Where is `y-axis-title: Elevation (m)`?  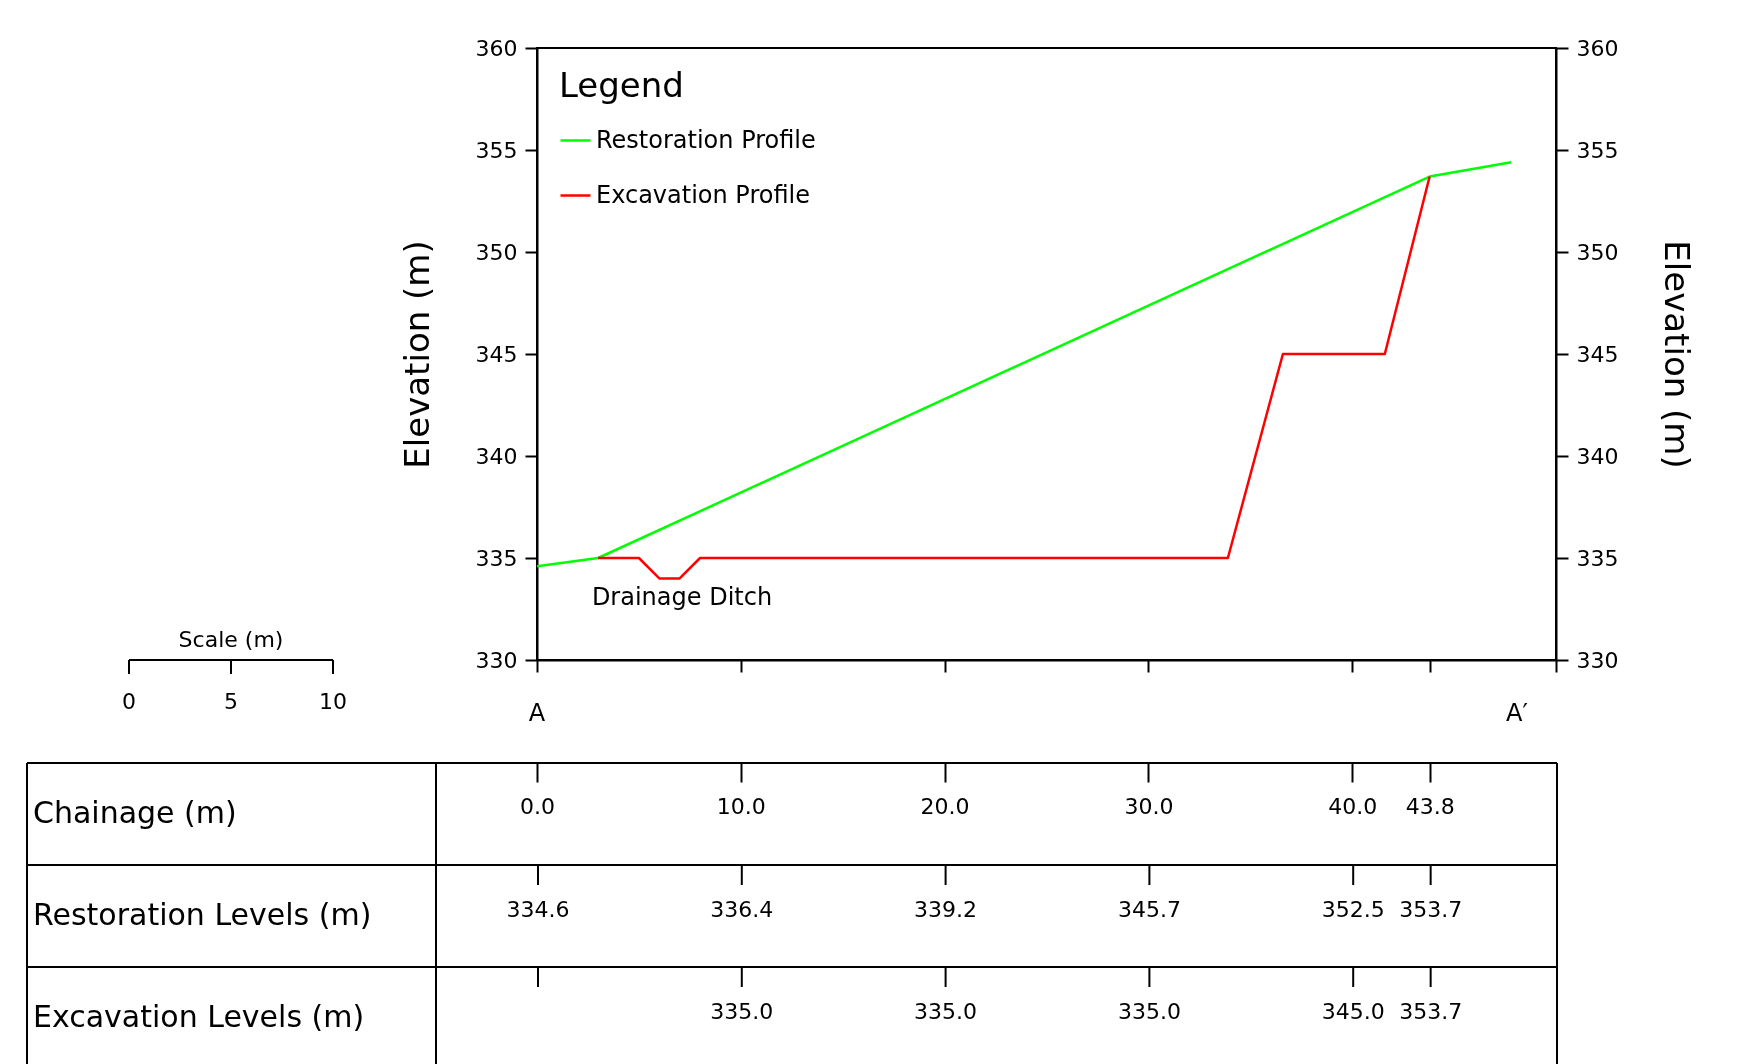 y-axis-title: Elevation (m) is located at coordinates (416, 354).